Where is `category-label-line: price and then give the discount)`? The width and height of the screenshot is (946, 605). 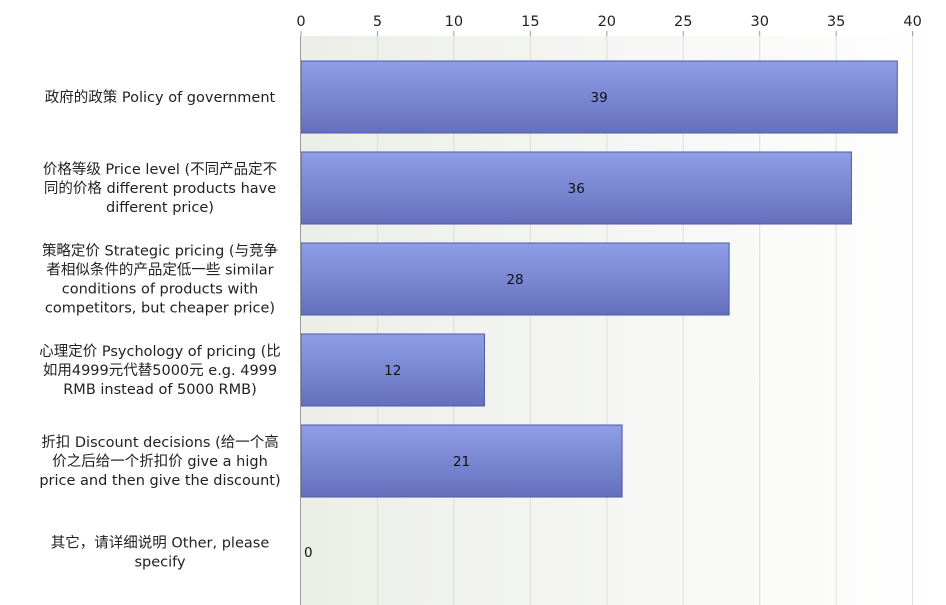 category-label-line: price and then give the discount) is located at coordinates (159, 481).